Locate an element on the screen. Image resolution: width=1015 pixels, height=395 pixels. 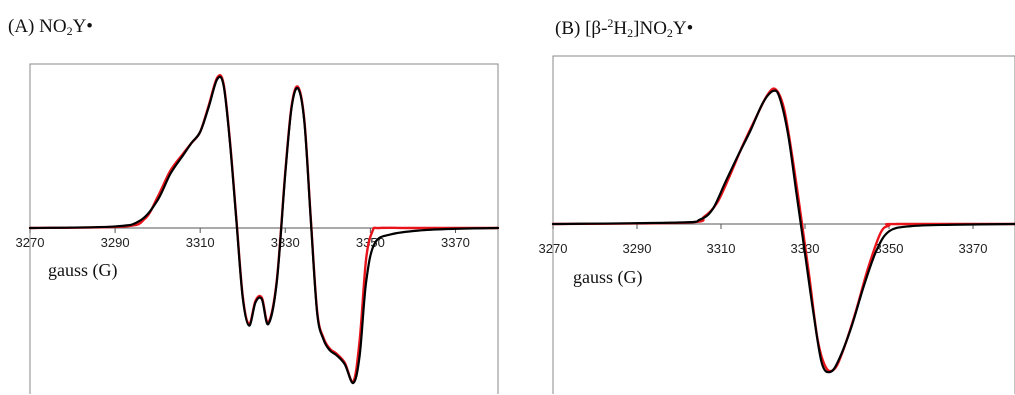
panel-a-x-axis-title: gauss (G) is located at coordinates (83, 270).